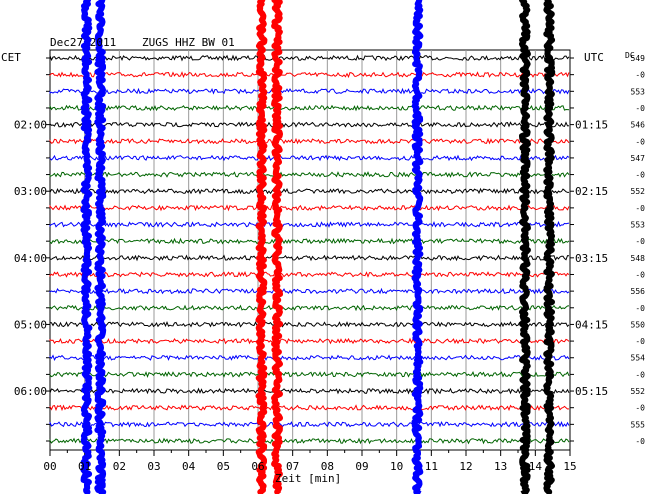 The width and height of the screenshot is (650, 494). What do you see at coordinates (594, 57) in the screenshot?
I see `utc-label: UTC` at bounding box center [594, 57].